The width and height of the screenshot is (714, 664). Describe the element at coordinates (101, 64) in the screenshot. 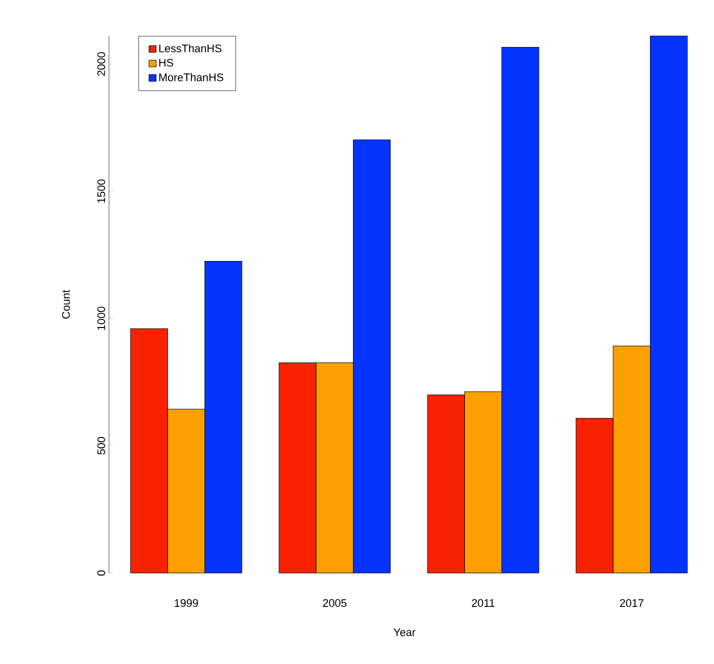

I see `y-tick-label: 2000` at that location.